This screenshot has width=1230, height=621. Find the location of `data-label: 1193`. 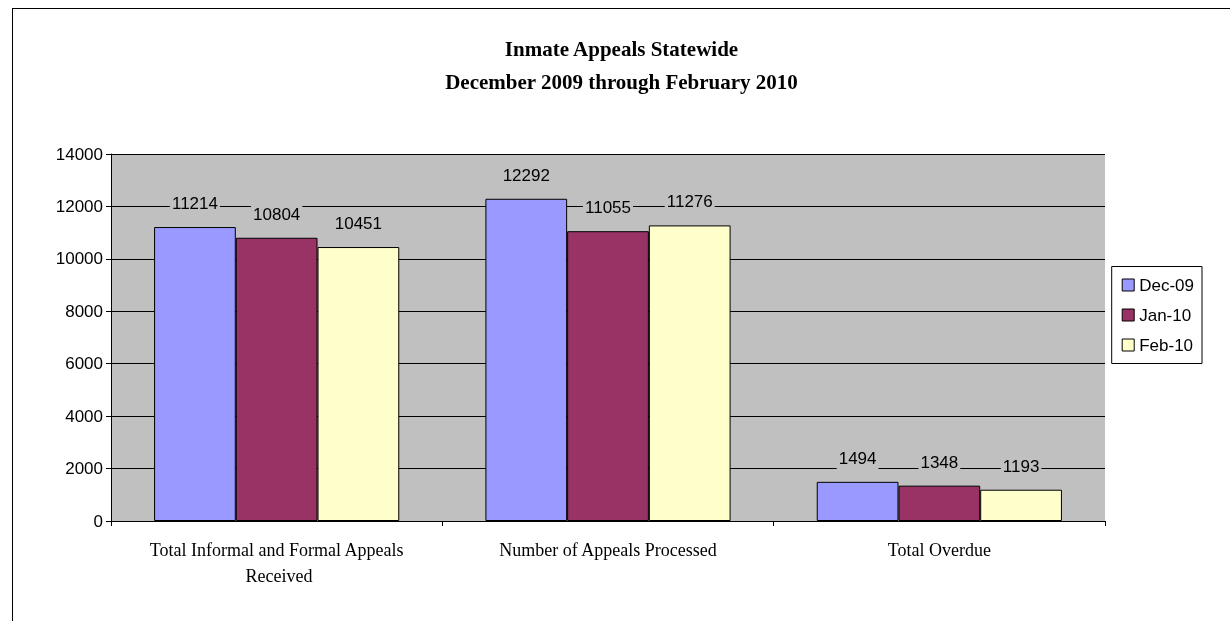

data-label: 1193 is located at coordinates (1021, 466).